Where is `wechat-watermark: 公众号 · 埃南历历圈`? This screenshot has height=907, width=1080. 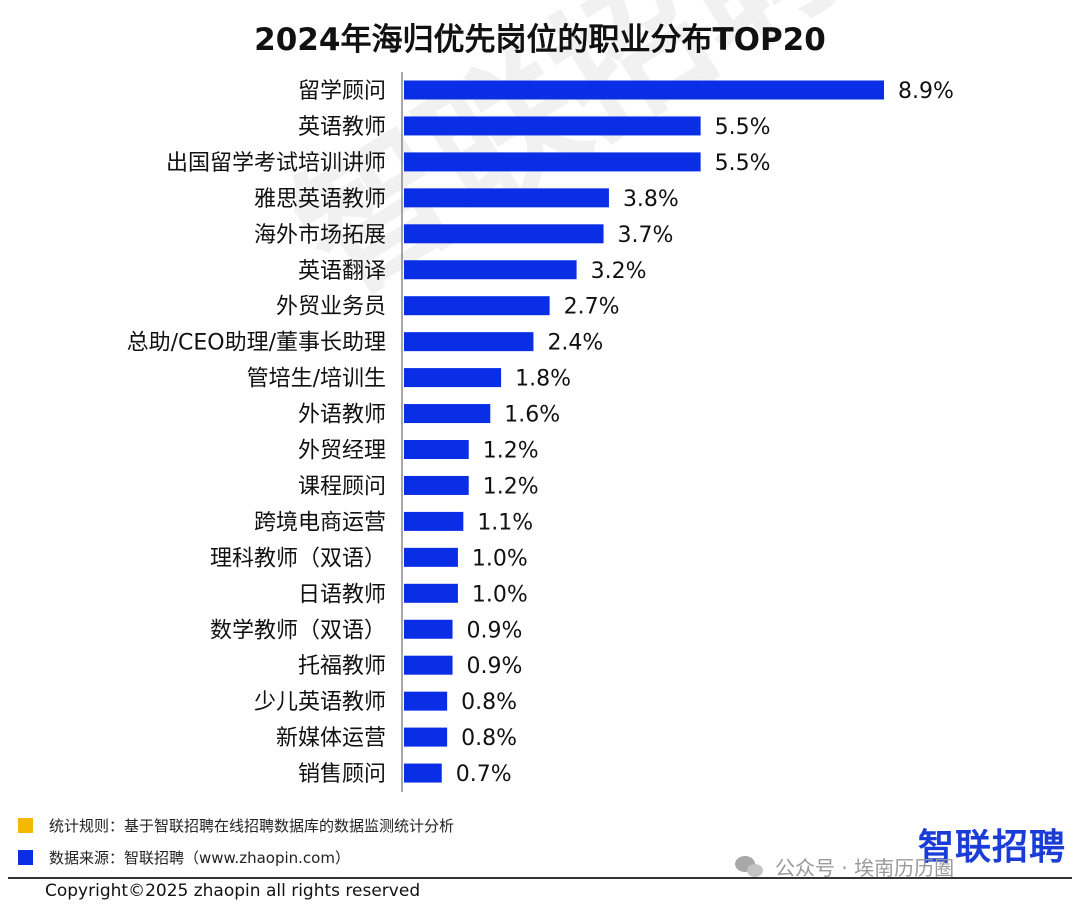
wechat-watermark: 公众号 · 埃南历历圈 is located at coordinates (844, 866).